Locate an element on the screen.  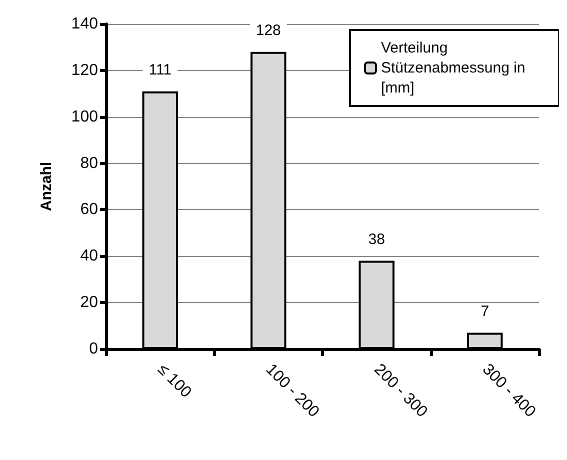
data-label: 111 is located at coordinates (160, 69).